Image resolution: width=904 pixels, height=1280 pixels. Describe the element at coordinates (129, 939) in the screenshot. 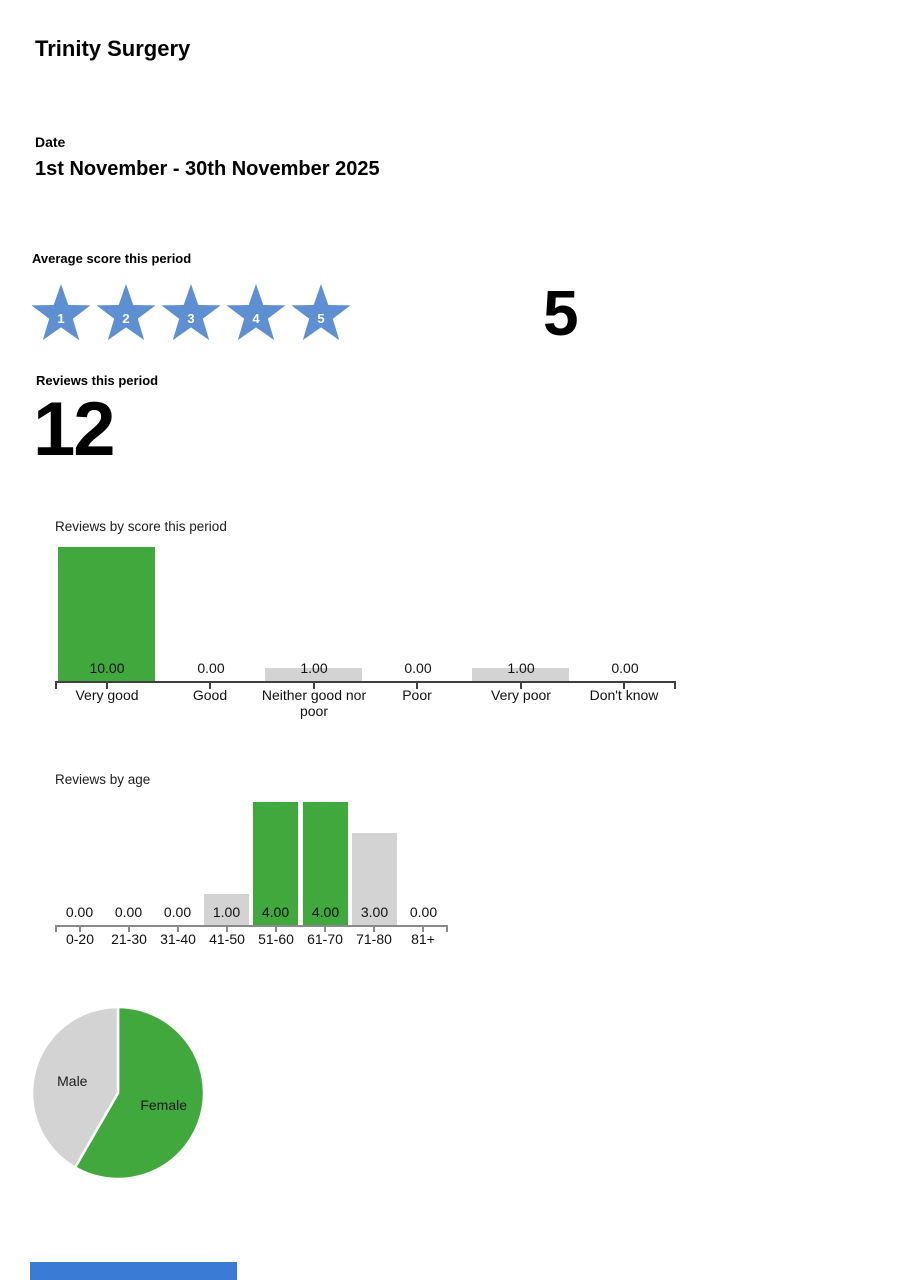

I see `category-label: 21-30` at that location.